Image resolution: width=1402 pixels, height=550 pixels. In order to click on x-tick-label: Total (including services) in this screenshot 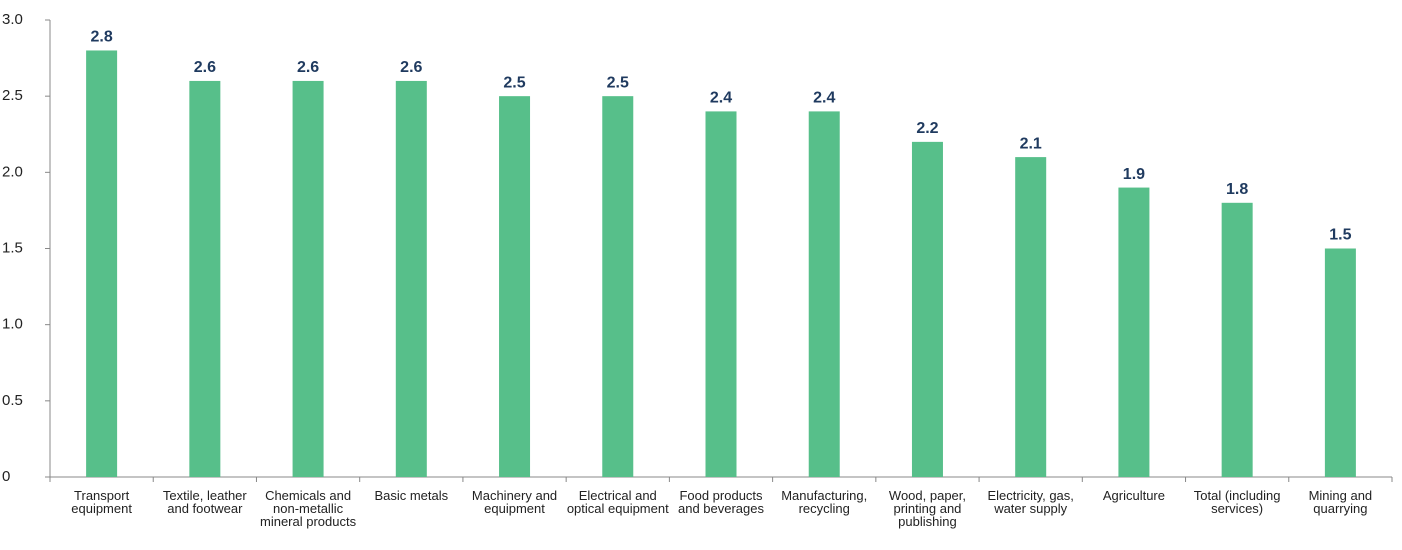, I will do `click(1237, 502)`.